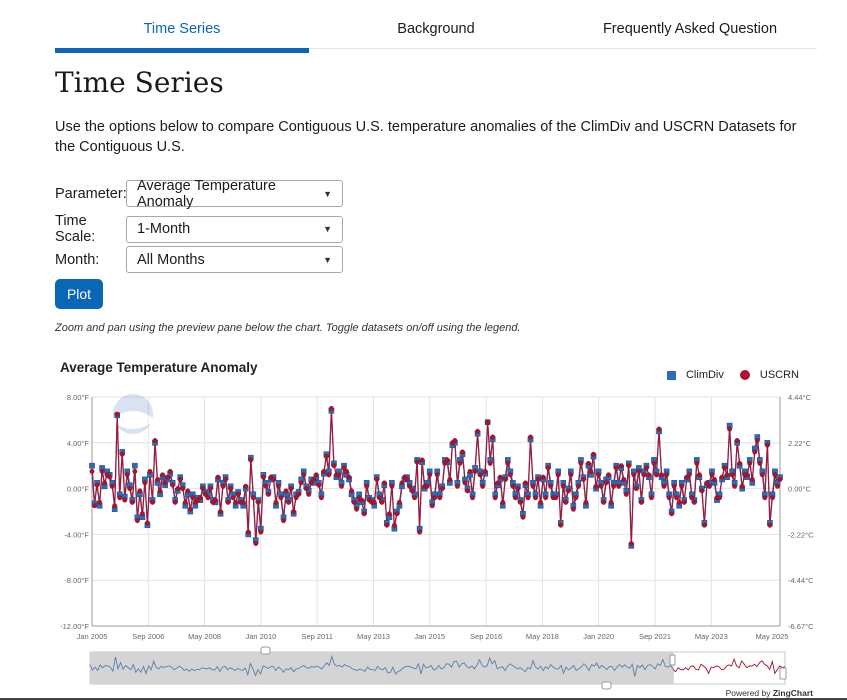  Describe the element at coordinates (800, 397) in the screenshot. I see `y2-tick-label: 4.44°C` at that location.